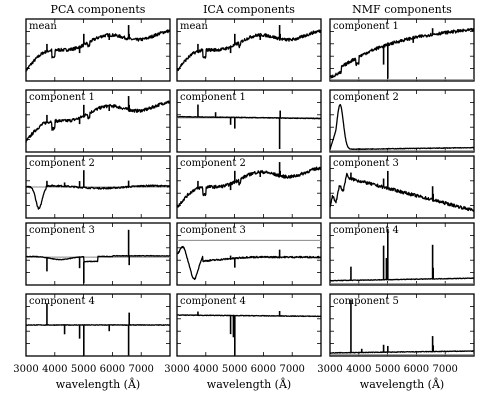  I want to click on panel-label: component 5, so click(366, 301).